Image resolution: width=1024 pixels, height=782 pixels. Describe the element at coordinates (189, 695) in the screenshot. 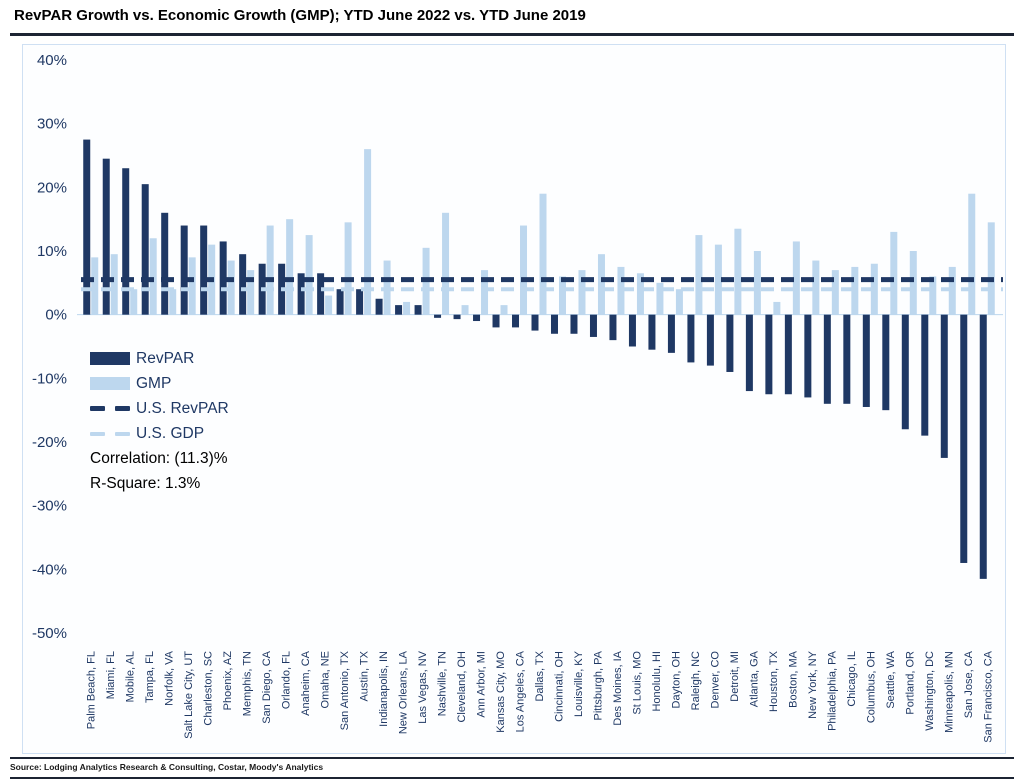

I see `x-category-label: Salt Lake City, UT` at that location.